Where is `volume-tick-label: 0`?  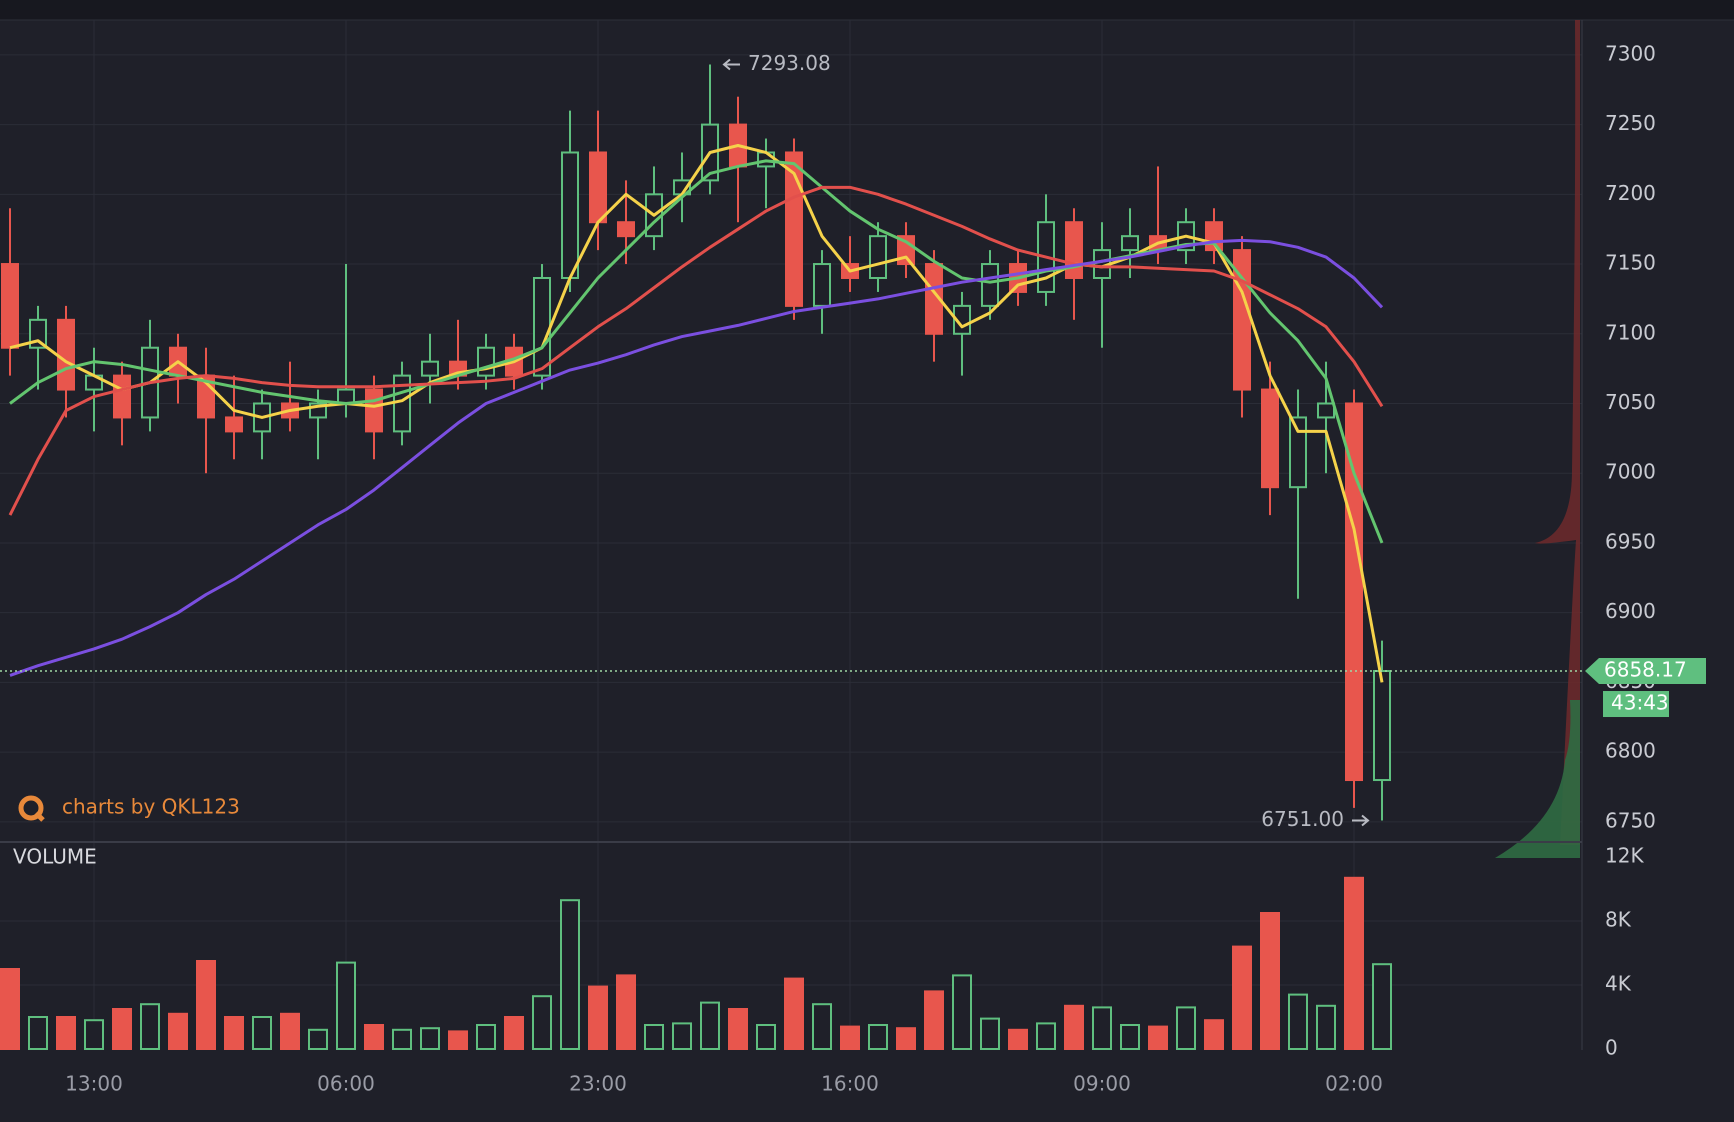 volume-tick-label: 0 is located at coordinates (1611, 1048).